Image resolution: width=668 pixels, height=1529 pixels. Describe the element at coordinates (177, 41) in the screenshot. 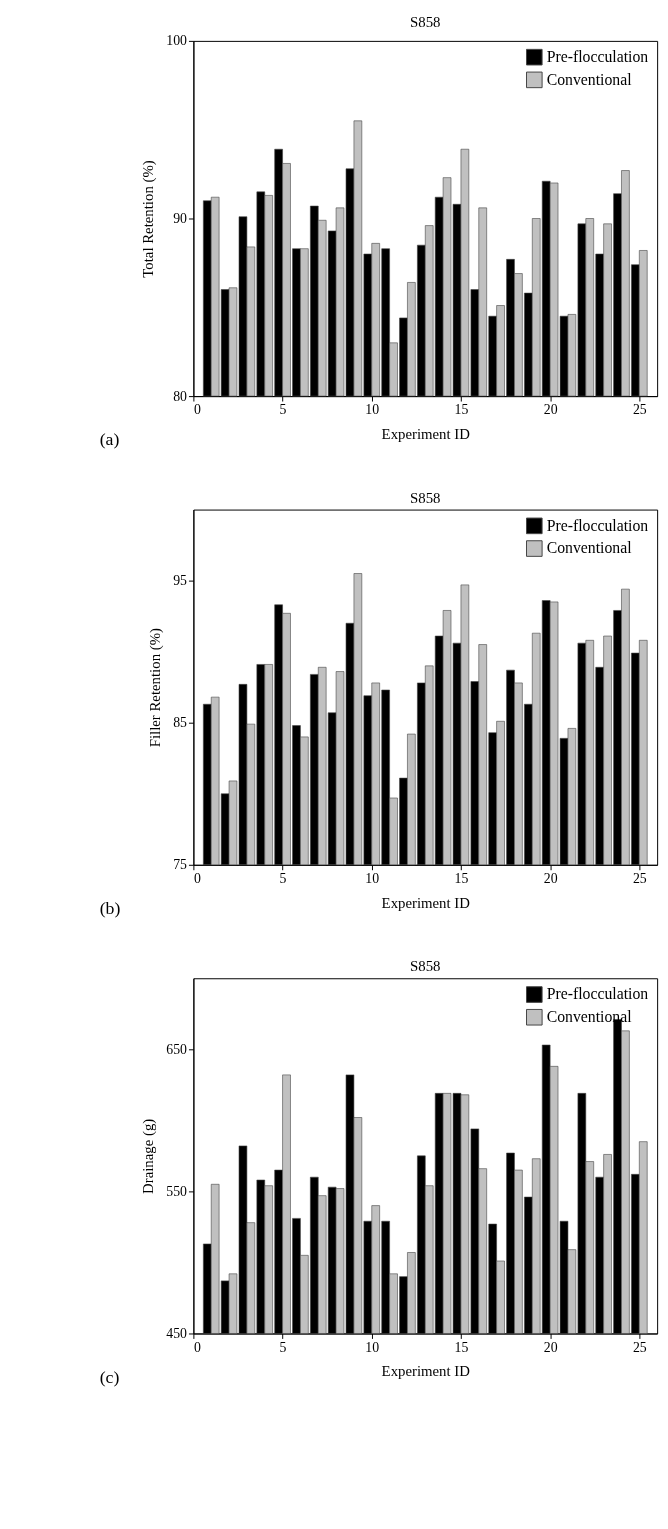

I see `y-tick-label: 100` at that location.